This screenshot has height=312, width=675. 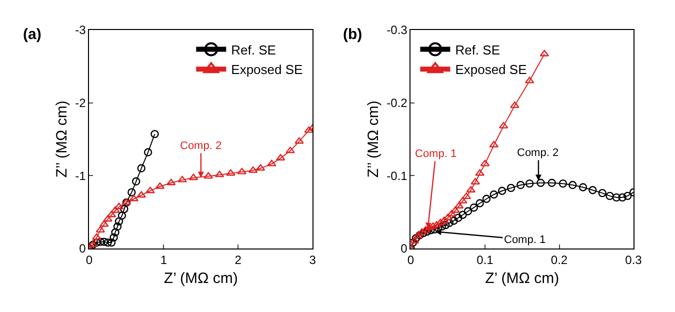 What do you see at coordinates (267, 70) in the screenshot?
I see `legend-label: Exposed SE` at bounding box center [267, 70].